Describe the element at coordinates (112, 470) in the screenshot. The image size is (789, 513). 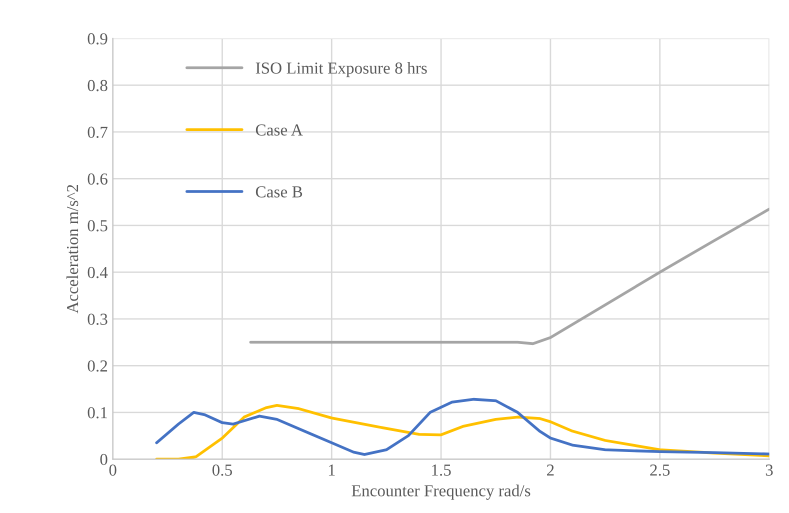
I see `x-tick-label: 0` at that location.